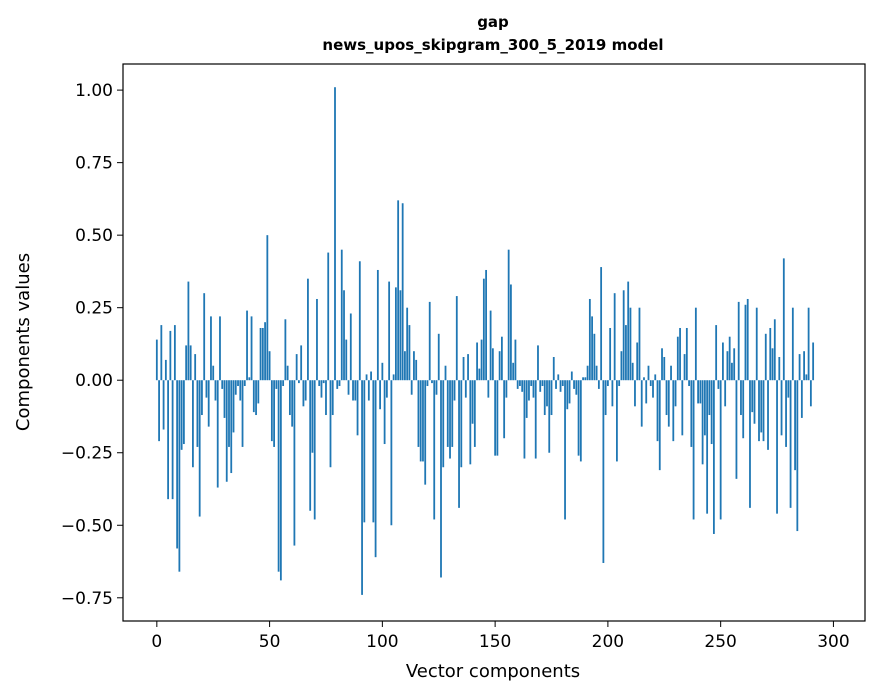  Describe the element at coordinates (608, 642) in the screenshot. I see `x-tick-label: 200` at that location.